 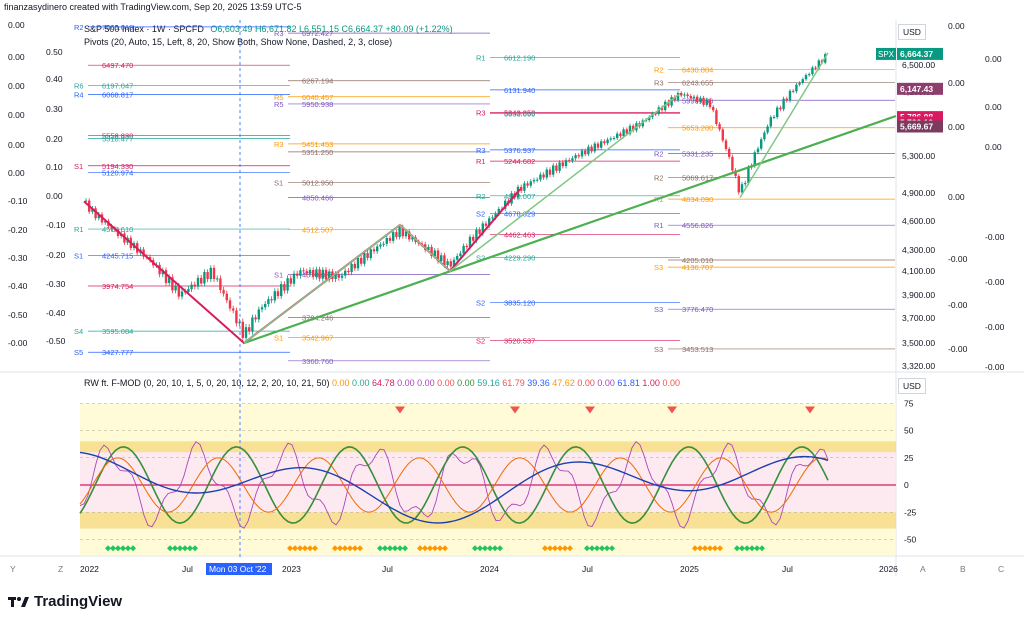 I want to click on right-extra-axis-tick: 0.00, so click(x=956, y=83).